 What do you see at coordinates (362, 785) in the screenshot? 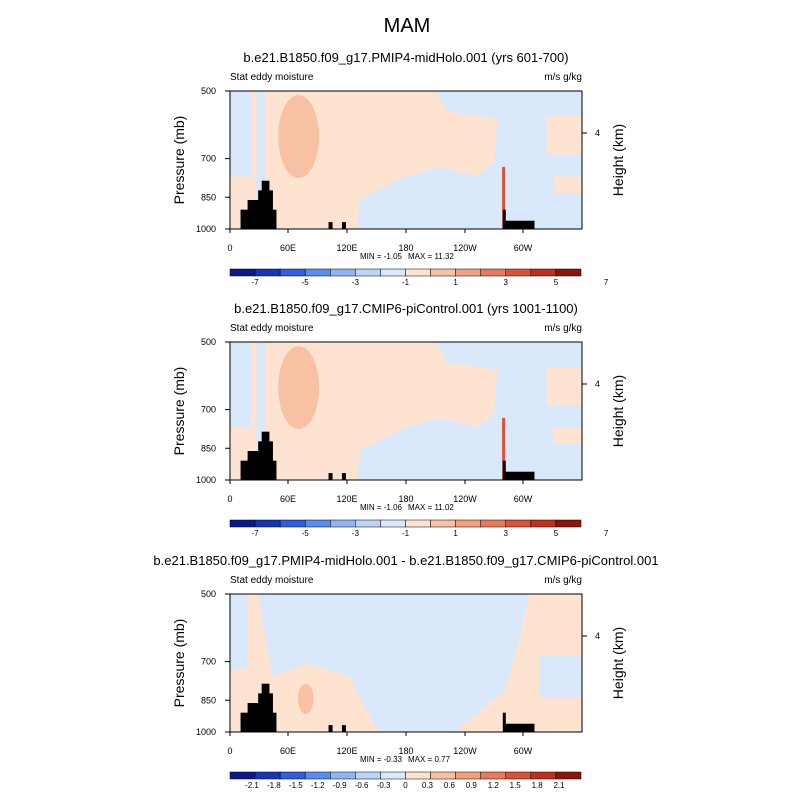
I see `colorbar-tick-label: -0.6` at bounding box center [362, 785].